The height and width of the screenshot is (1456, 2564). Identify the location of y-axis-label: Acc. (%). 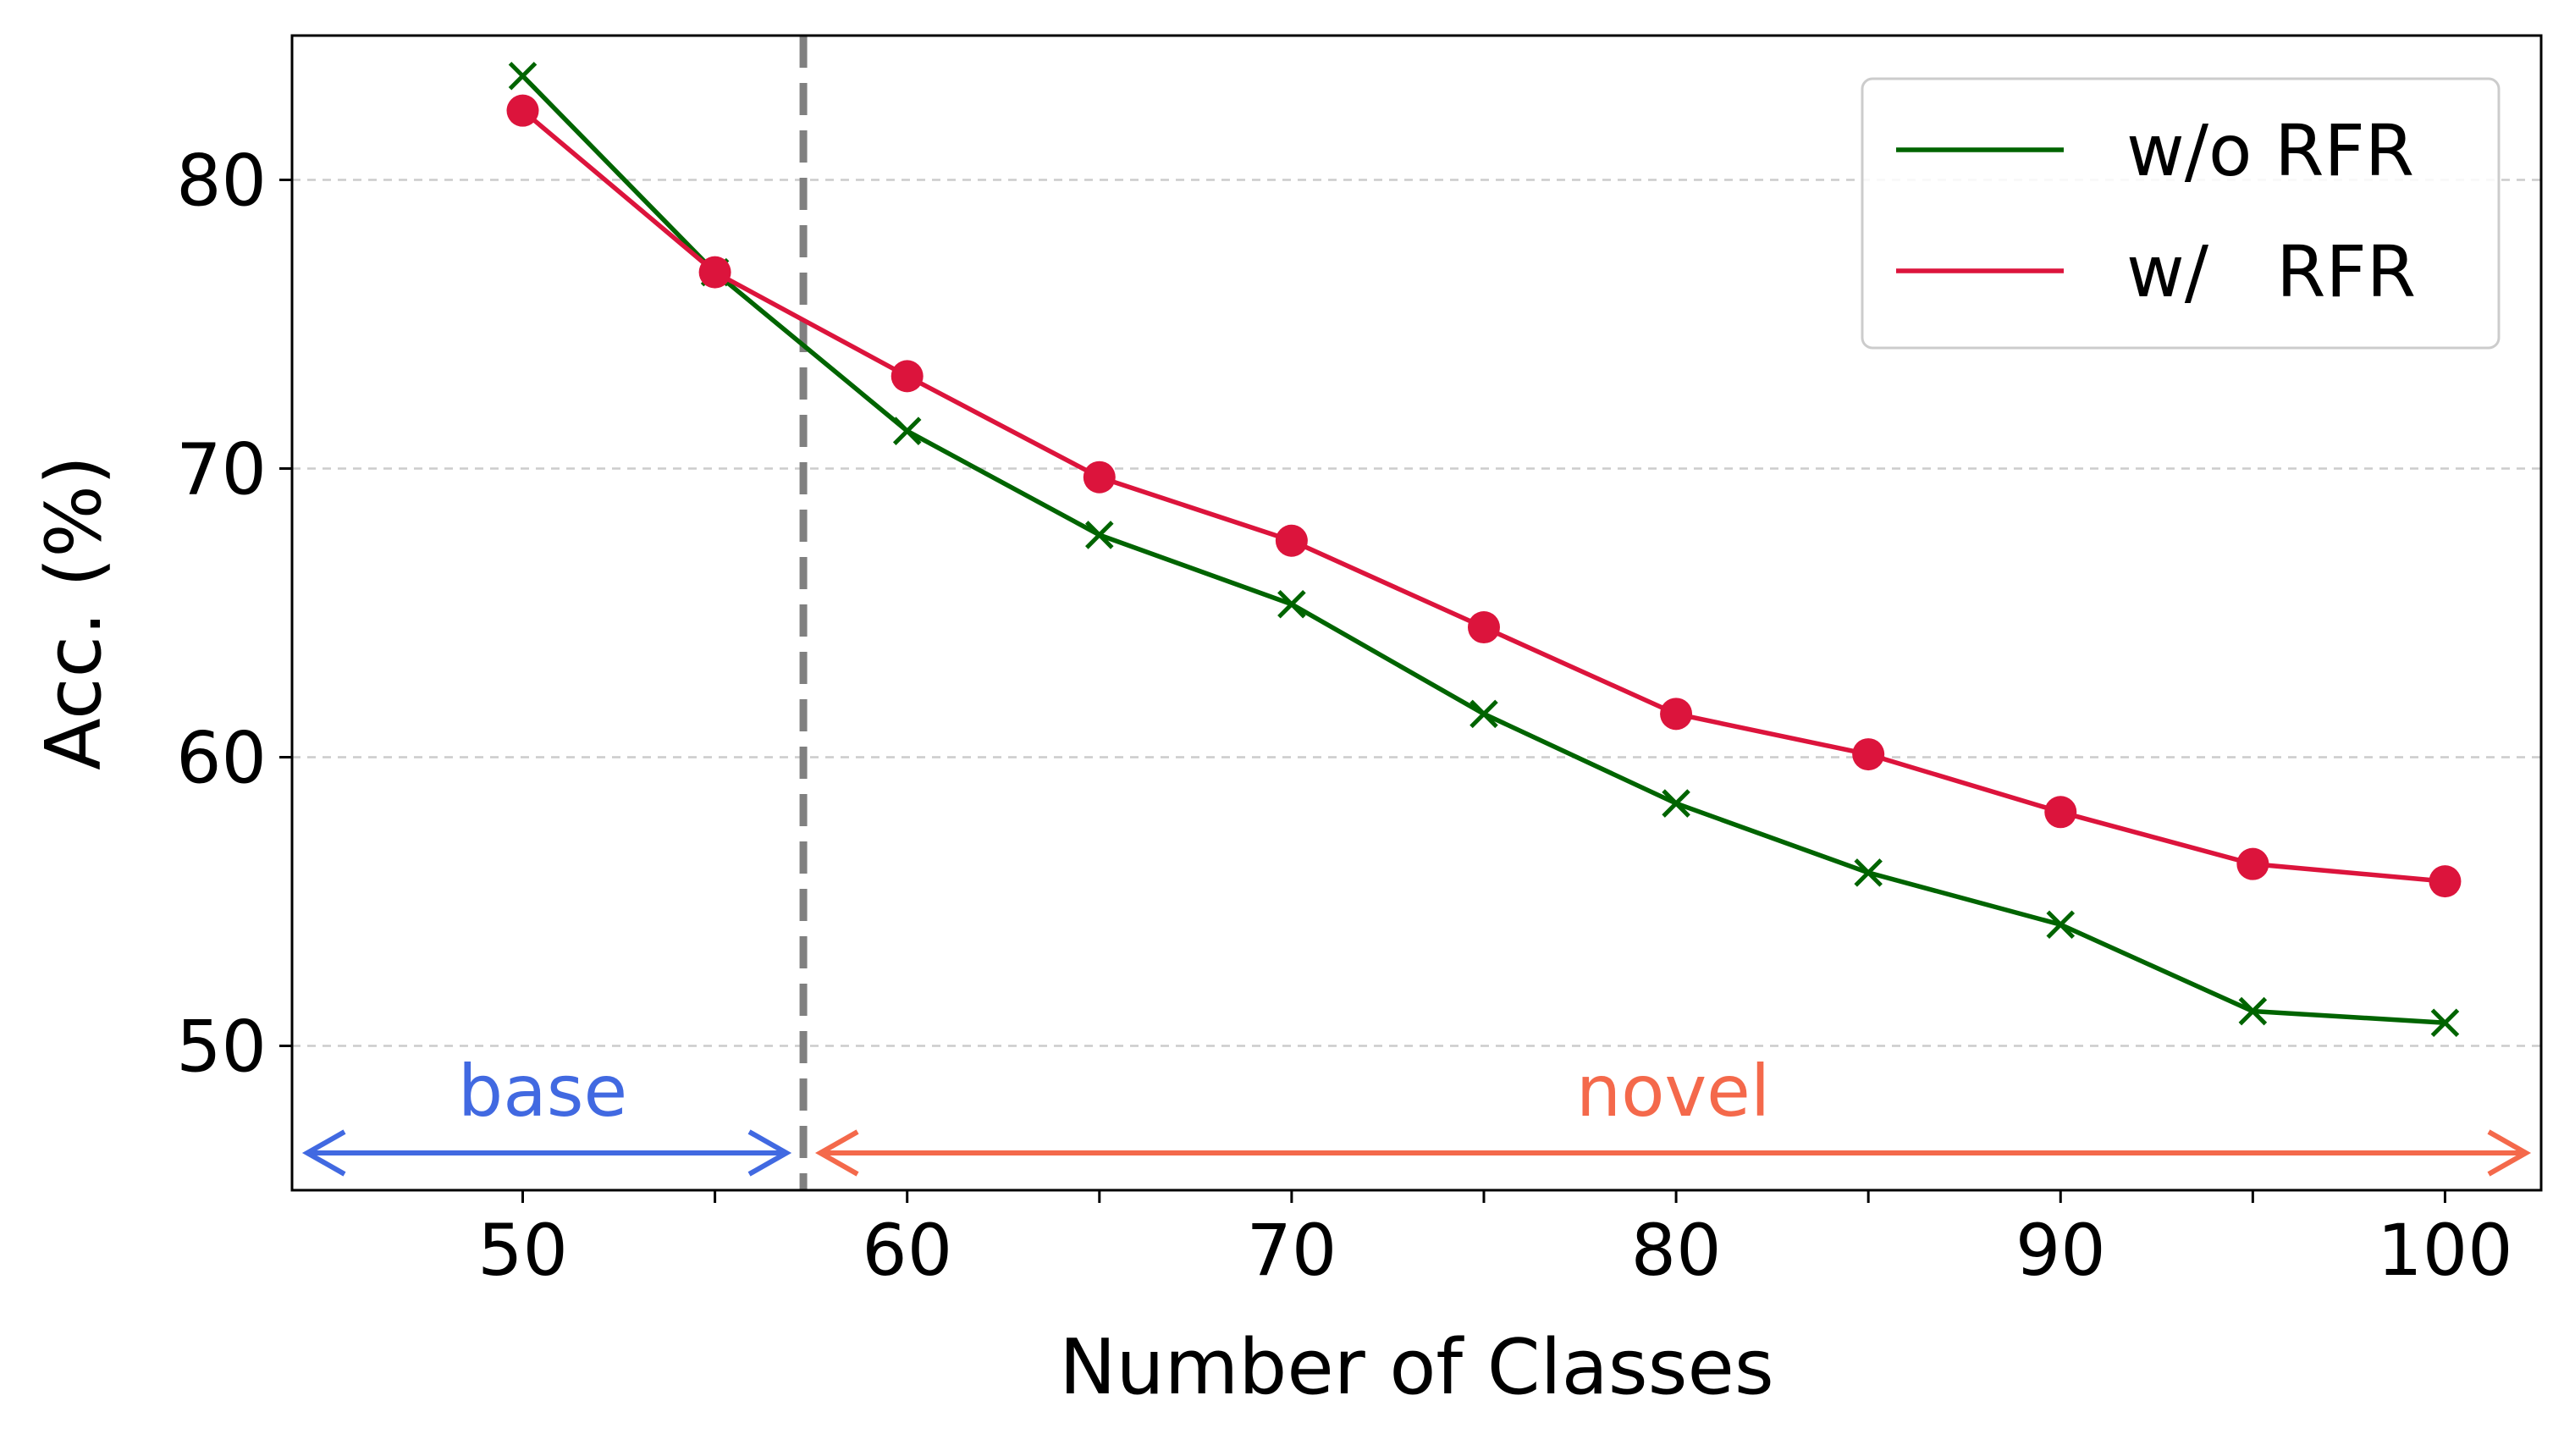
(74, 613).